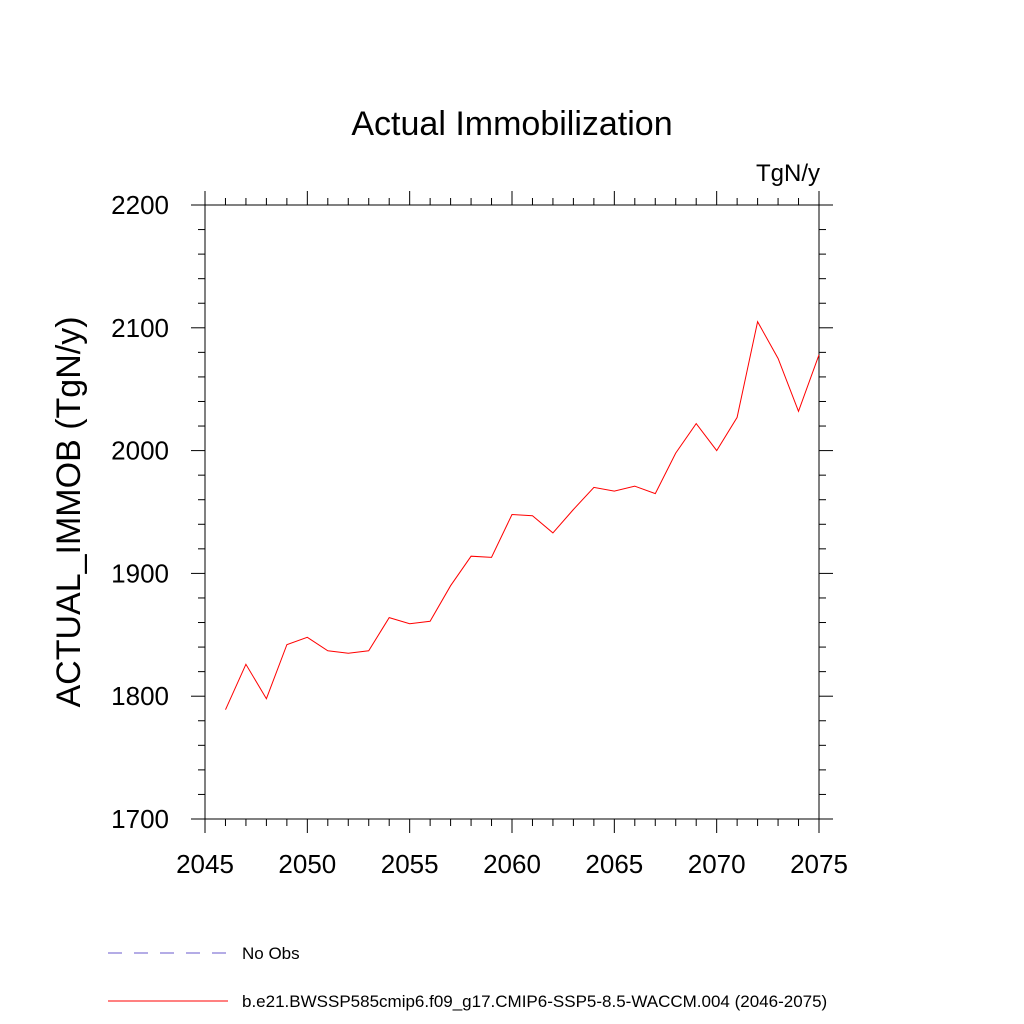 The height and width of the screenshot is (1024, 1024). I want to click on x-tick-label: 2060, so click(512, 864).